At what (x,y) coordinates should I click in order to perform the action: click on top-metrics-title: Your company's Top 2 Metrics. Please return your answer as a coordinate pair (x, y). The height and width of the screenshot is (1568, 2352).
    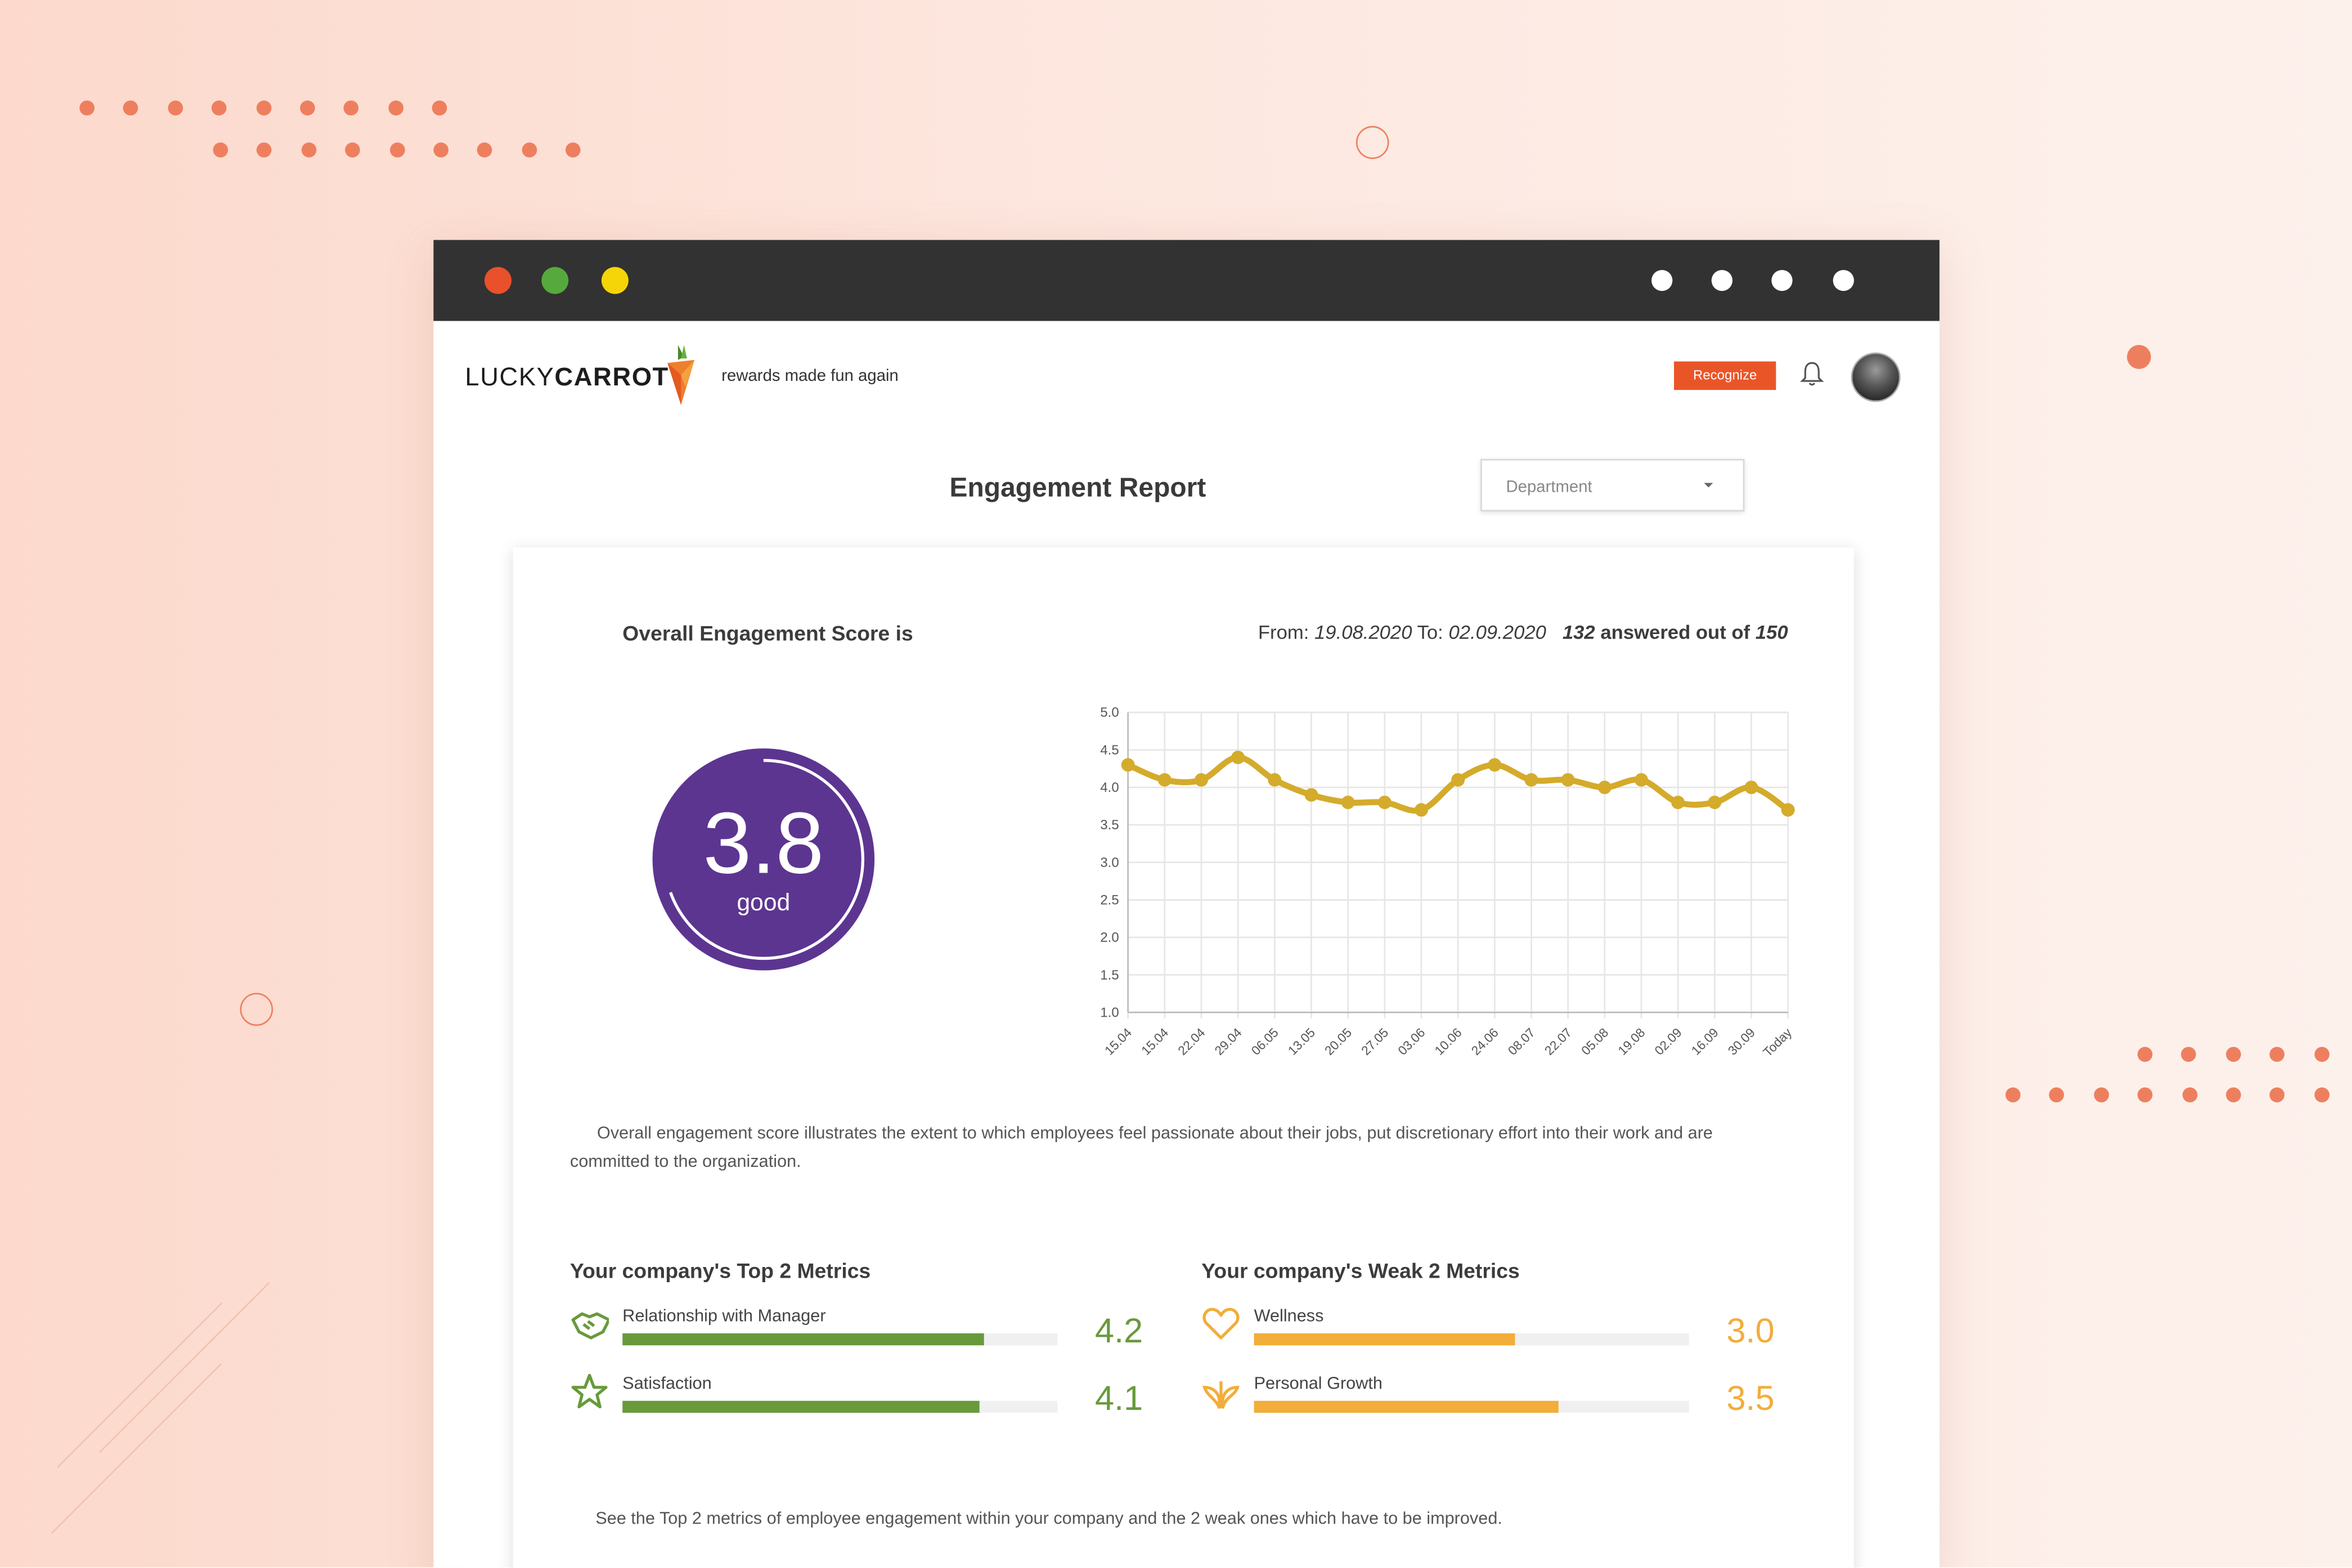
    Looking at the image, I should click on (720, 1270).